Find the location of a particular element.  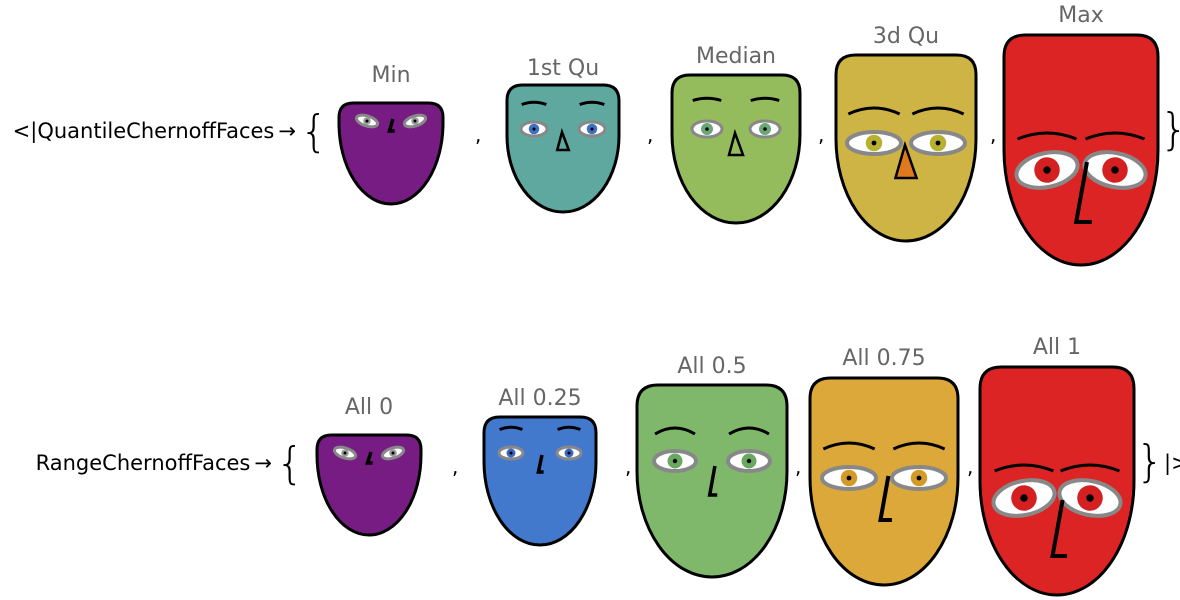

face-label: Min is located at coordinates (390, 75).